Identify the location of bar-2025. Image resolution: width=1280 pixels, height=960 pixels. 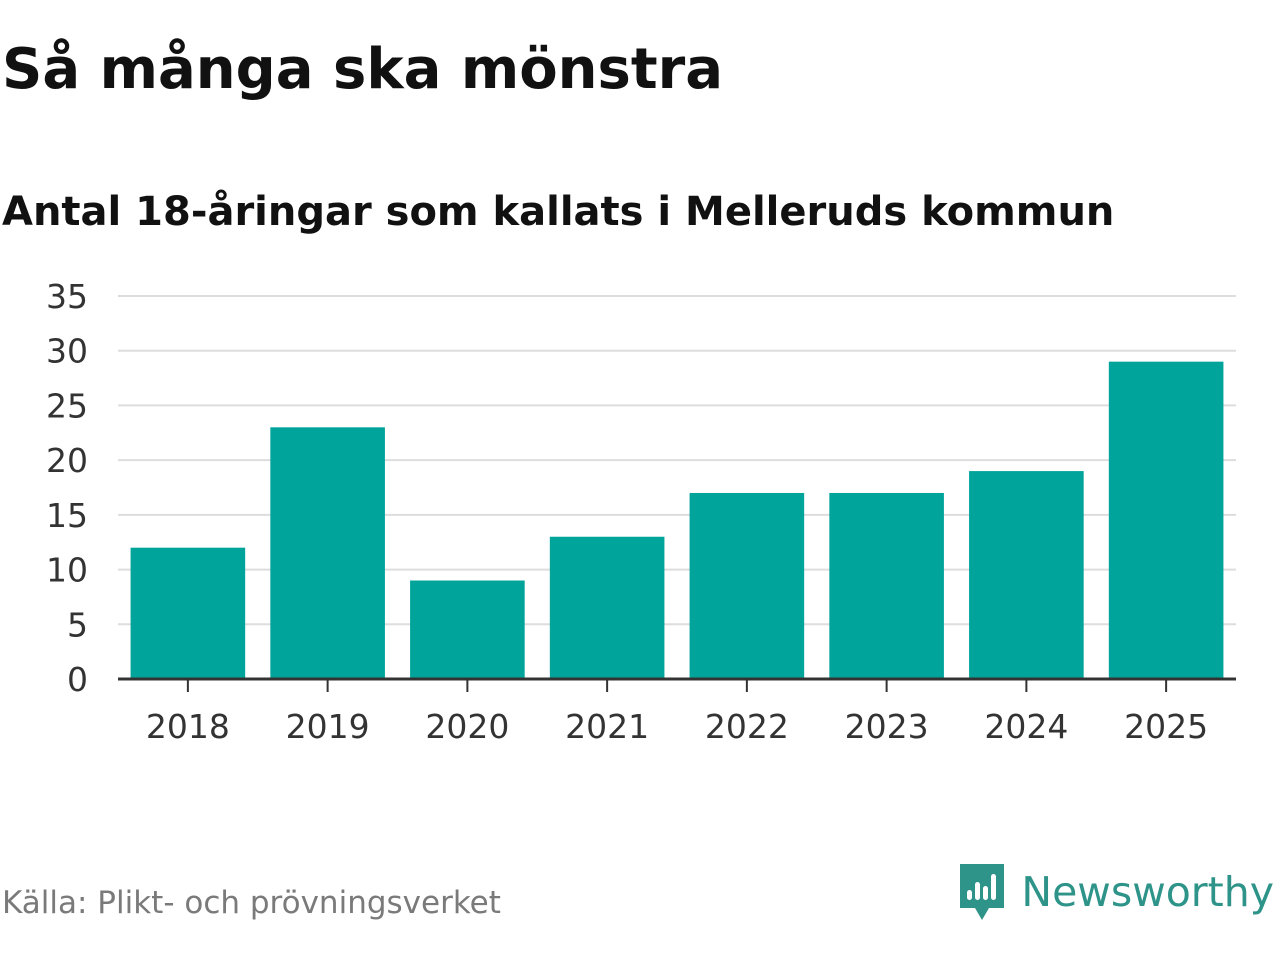
(1166, 520).